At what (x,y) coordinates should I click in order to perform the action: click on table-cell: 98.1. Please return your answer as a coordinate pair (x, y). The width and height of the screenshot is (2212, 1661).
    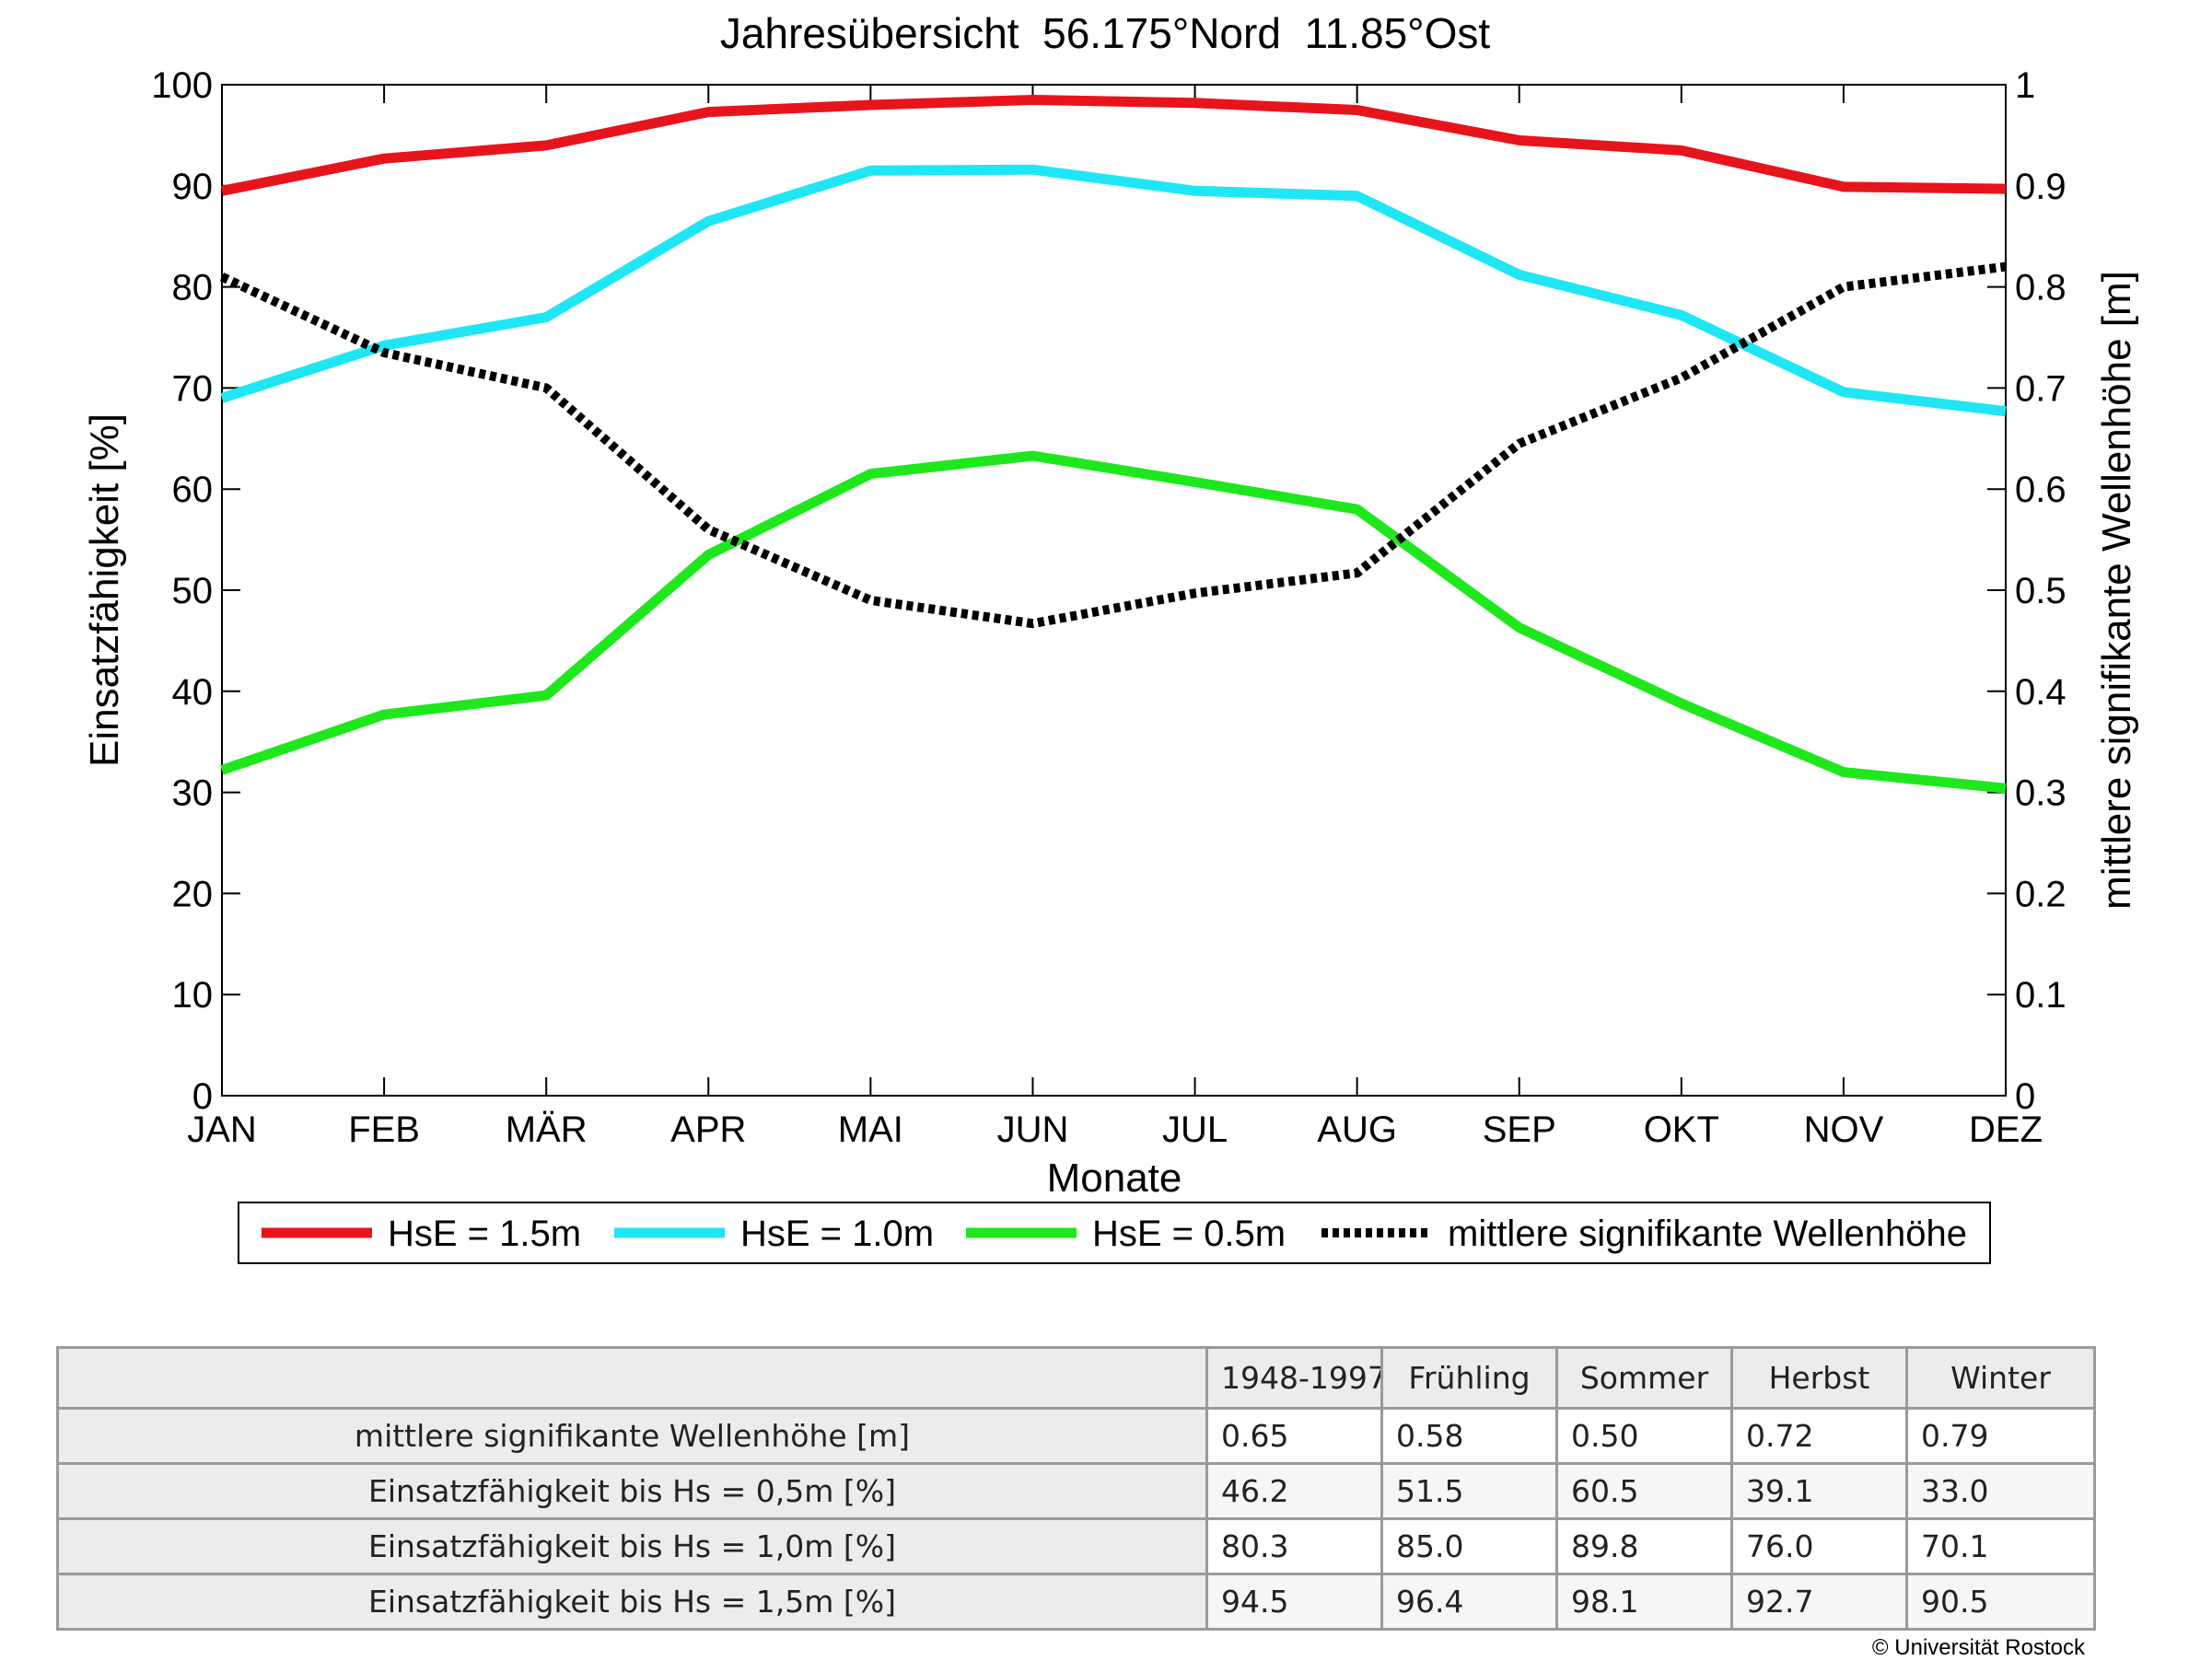
    Looking at the image, I should click on (1644, 1602).